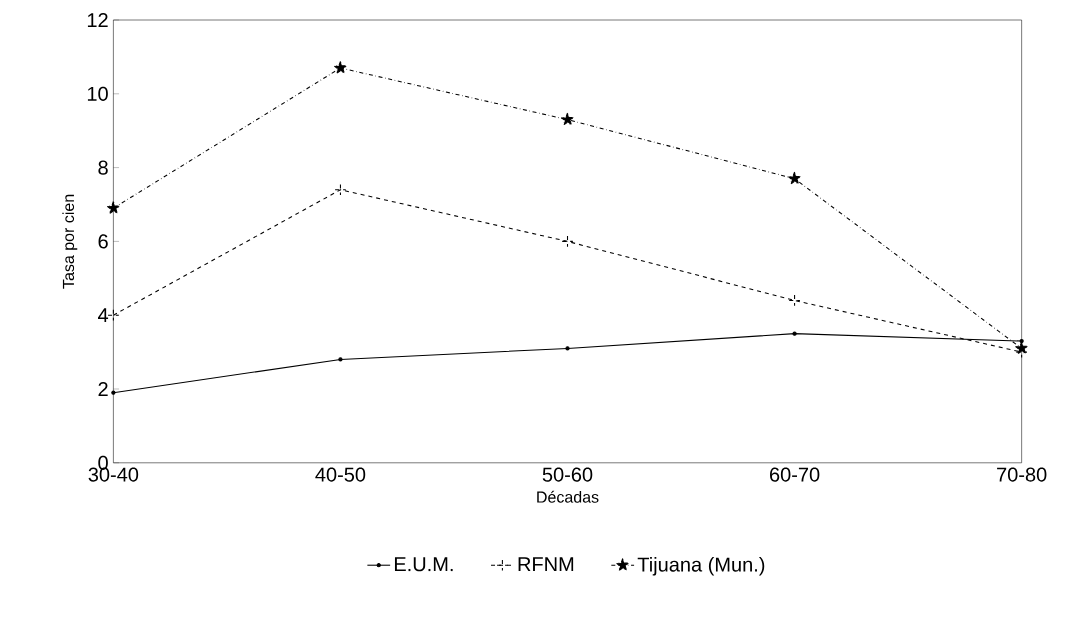 Image resolution: width=1083 pixels, height=626 pixels. What do you see at coordinates (567, 474) in the screenshot?
I see `x-tick-label: 50-60` at bounding box center [567, 474].